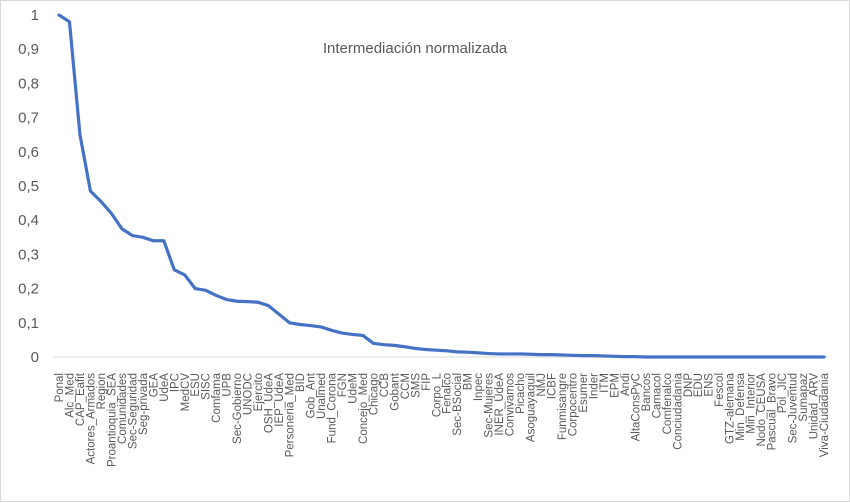 Image resolution: width=850 pixels, height=503 pixels. I want to click on x-tick-label: Sec-Mujeres, so click(490, 405).